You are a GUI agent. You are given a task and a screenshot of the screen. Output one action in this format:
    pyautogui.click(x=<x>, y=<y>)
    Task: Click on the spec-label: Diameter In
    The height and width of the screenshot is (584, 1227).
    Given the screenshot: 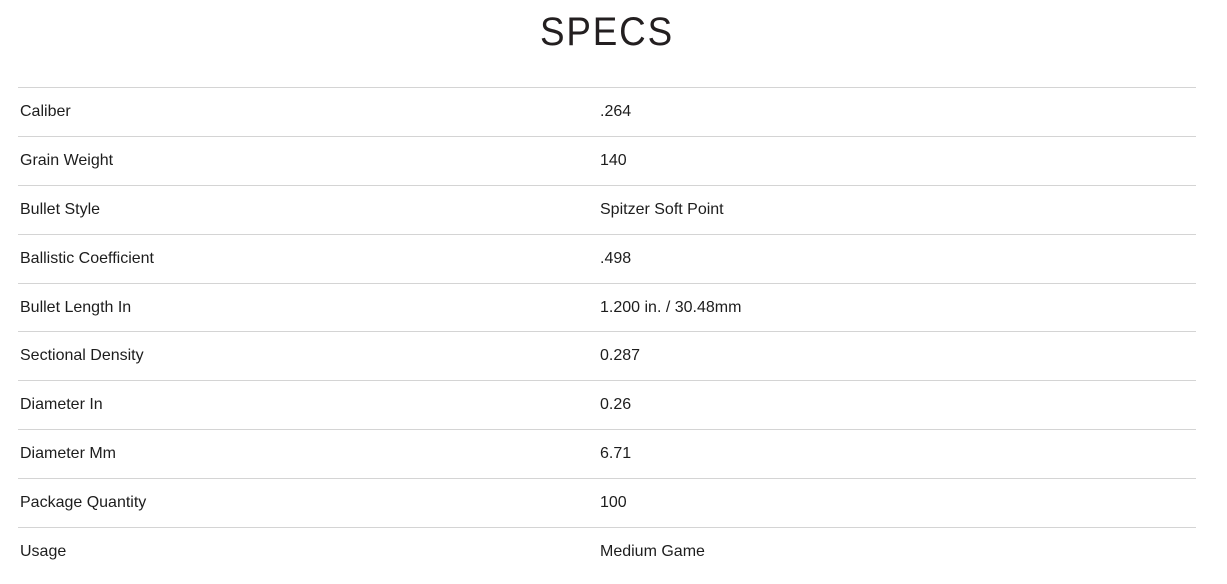 What is the action you would take?
    pyautogui.click(x=61, y=405)
    